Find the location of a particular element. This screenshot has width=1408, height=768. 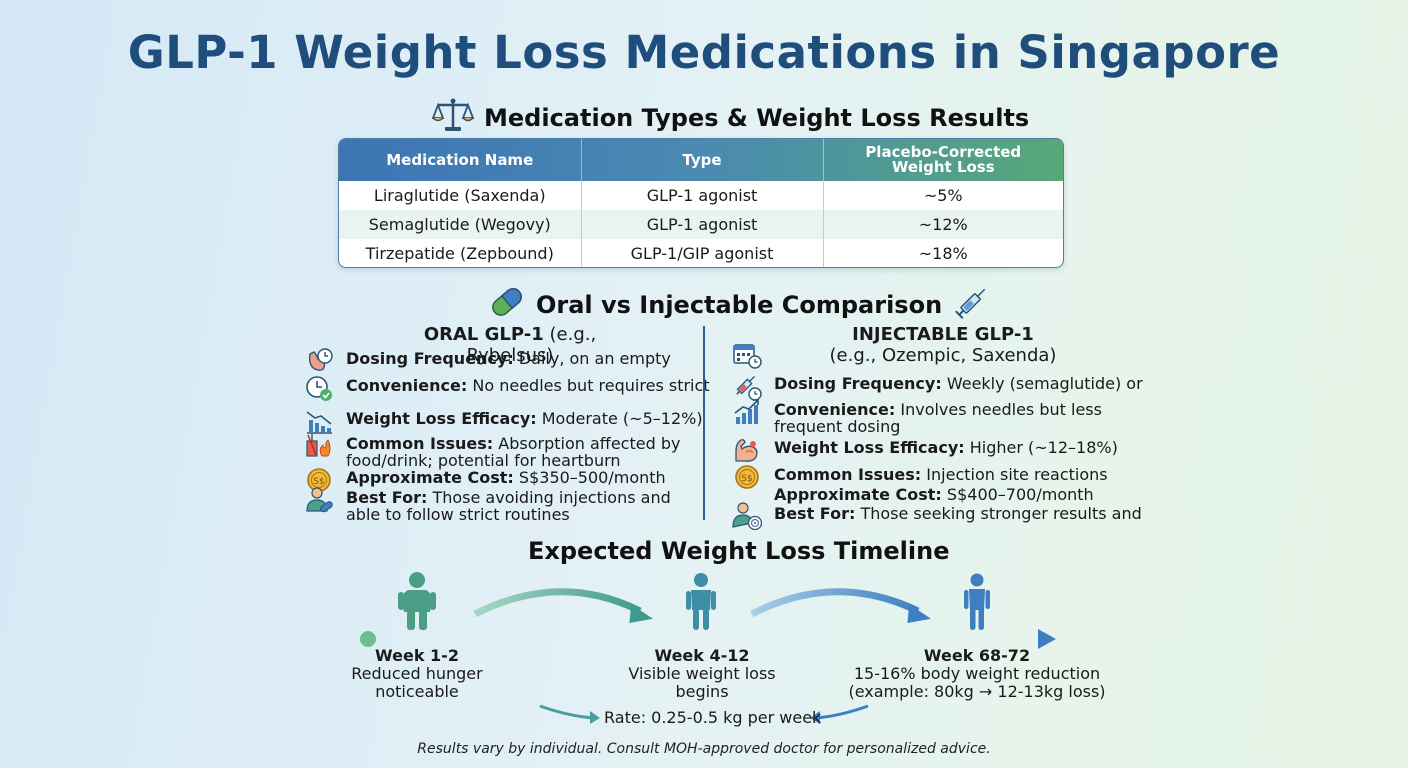

oral-cost-item: S$ Approximate Cost: S$350–500/month is located at coordinates (485, 481).